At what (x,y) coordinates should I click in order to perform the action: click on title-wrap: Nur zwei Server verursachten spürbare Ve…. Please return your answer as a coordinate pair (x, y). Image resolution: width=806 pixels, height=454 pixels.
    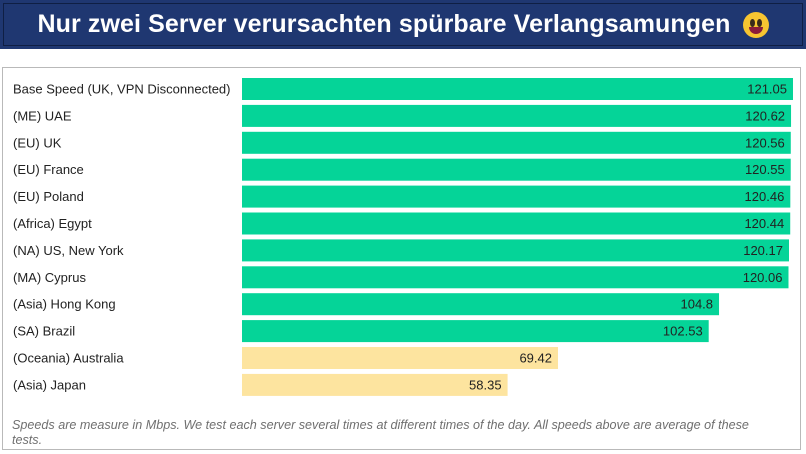
    Looking at the image, I should click on (403, 24).